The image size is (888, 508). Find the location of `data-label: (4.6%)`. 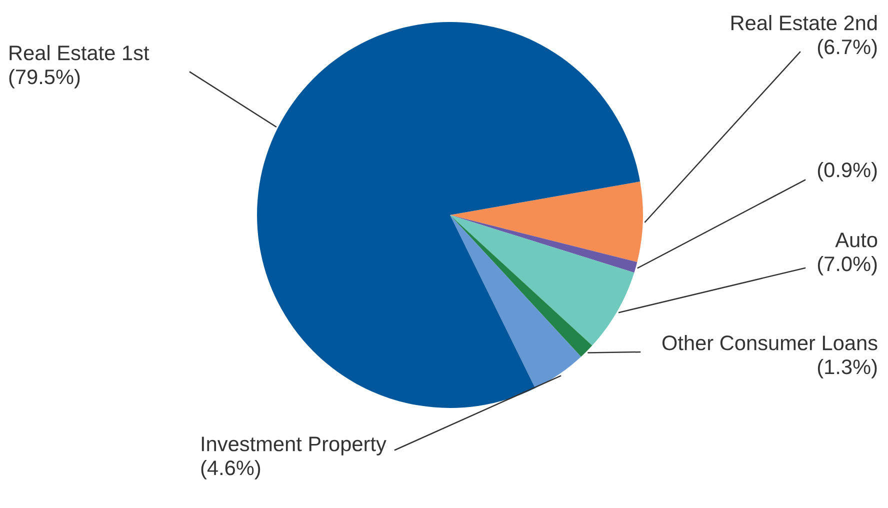

data-label: (4.6%) is located at coordinates (230, 470).